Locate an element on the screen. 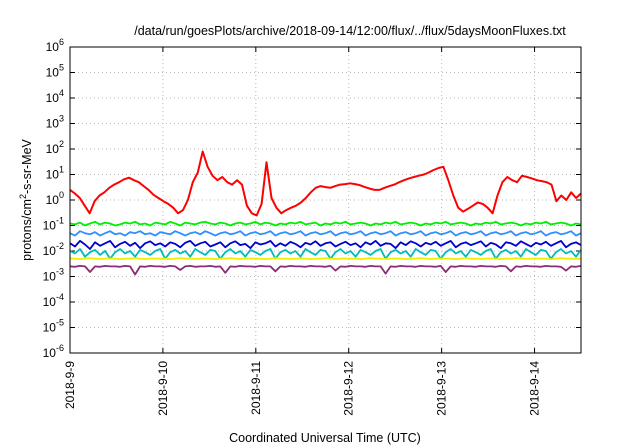 The image size is (640, 448). x-tick-label: 2018-9-13 is located at coordinates (442, 388).